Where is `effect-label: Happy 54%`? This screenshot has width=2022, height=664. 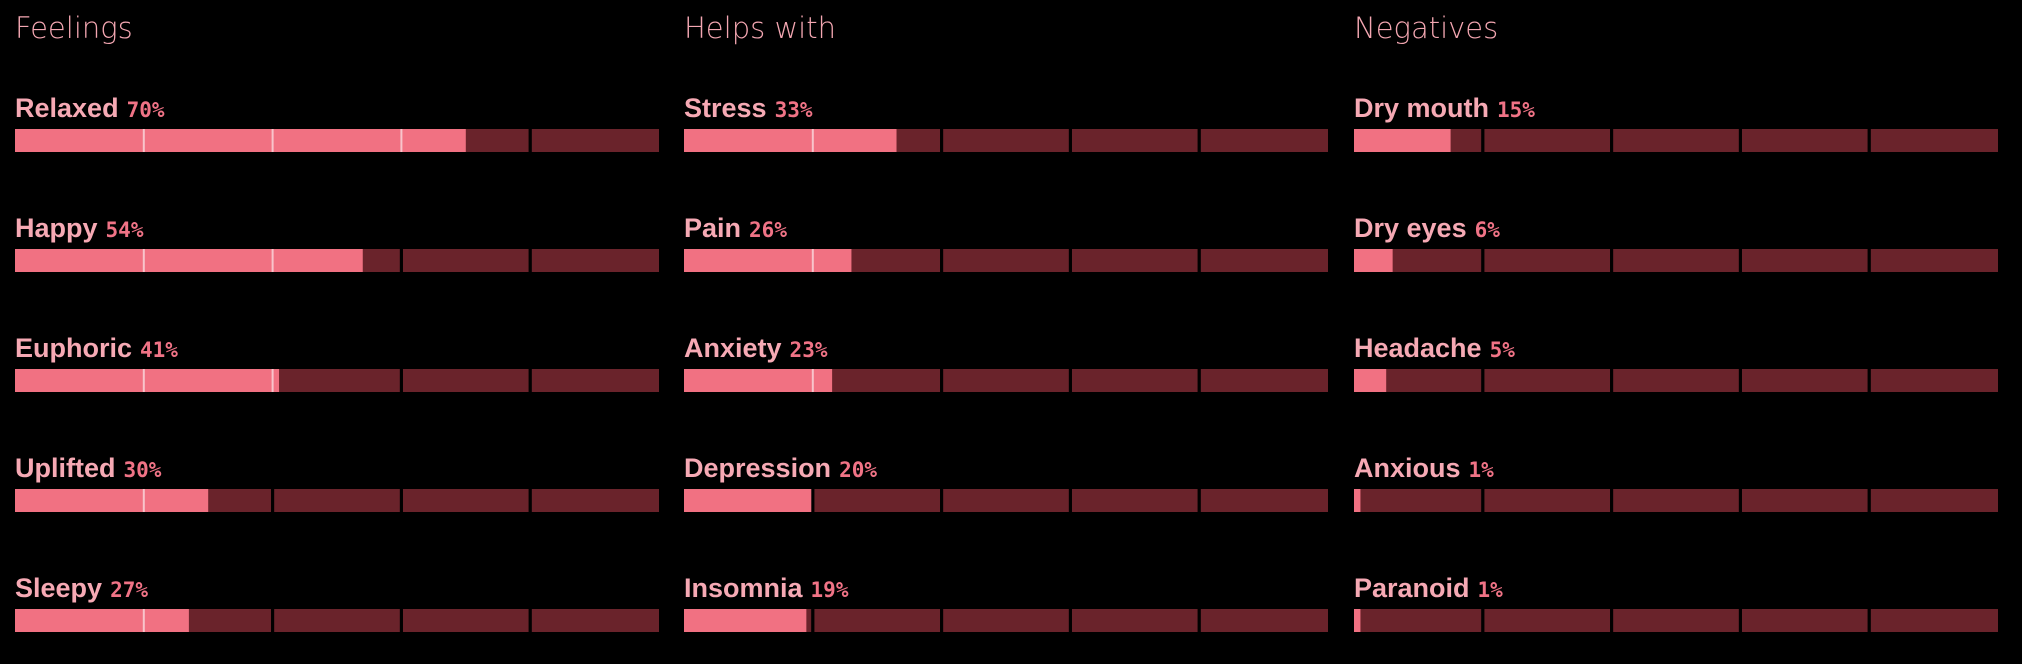
effect-label: Happy 54% is located at coordinates (79, 228).